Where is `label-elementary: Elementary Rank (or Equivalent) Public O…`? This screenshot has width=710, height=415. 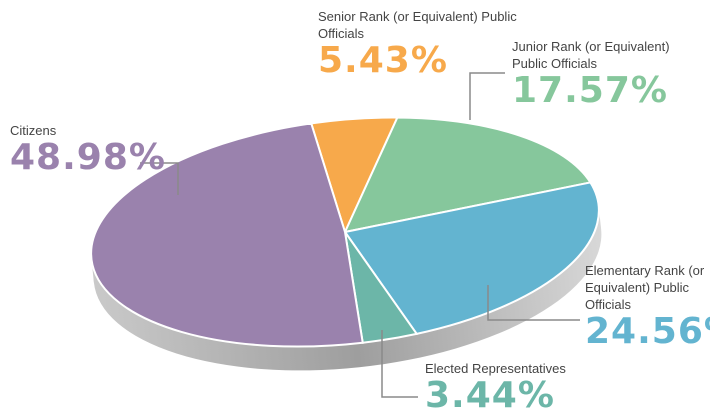
label-elementary: Elementary Rank (or Equivalent) Public O… is located at coordinates (647, 307).